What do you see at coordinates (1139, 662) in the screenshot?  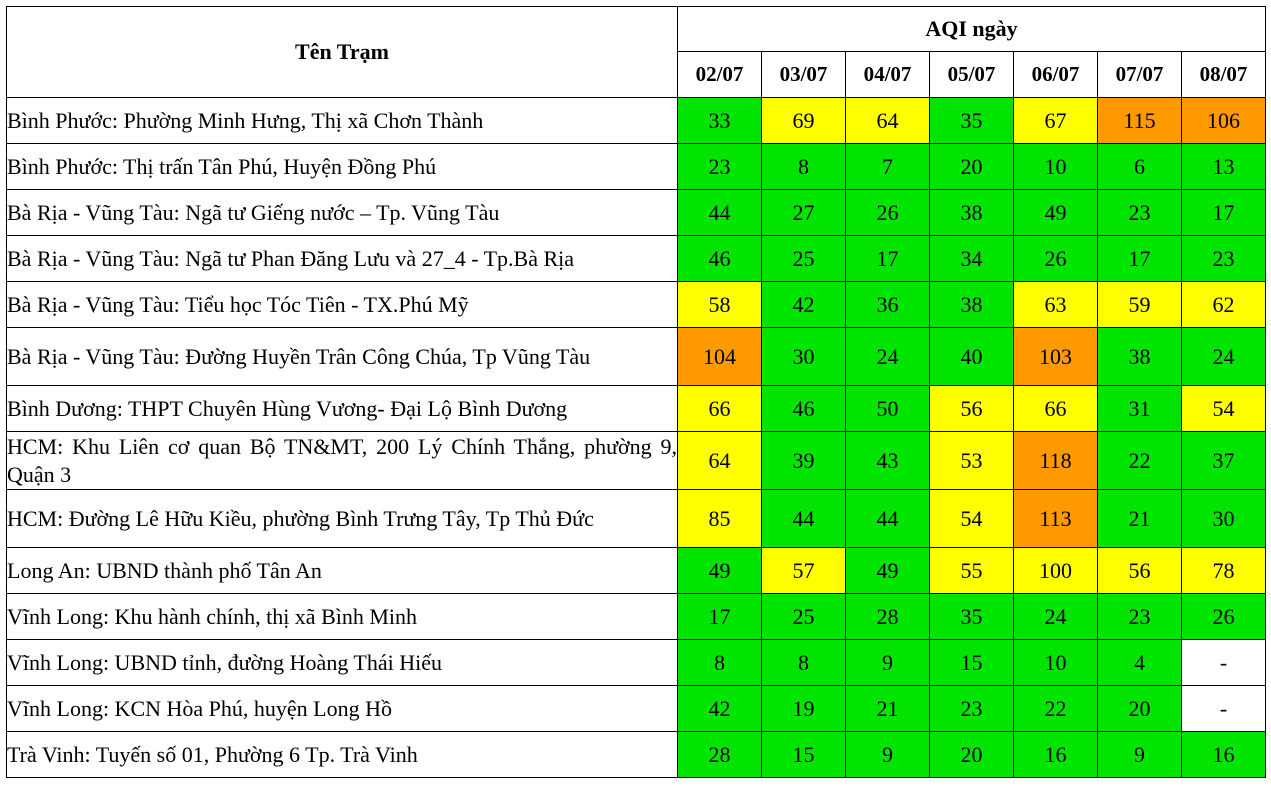 I see `aqi-value-cell: 4` at bounding box center [1139, 662].